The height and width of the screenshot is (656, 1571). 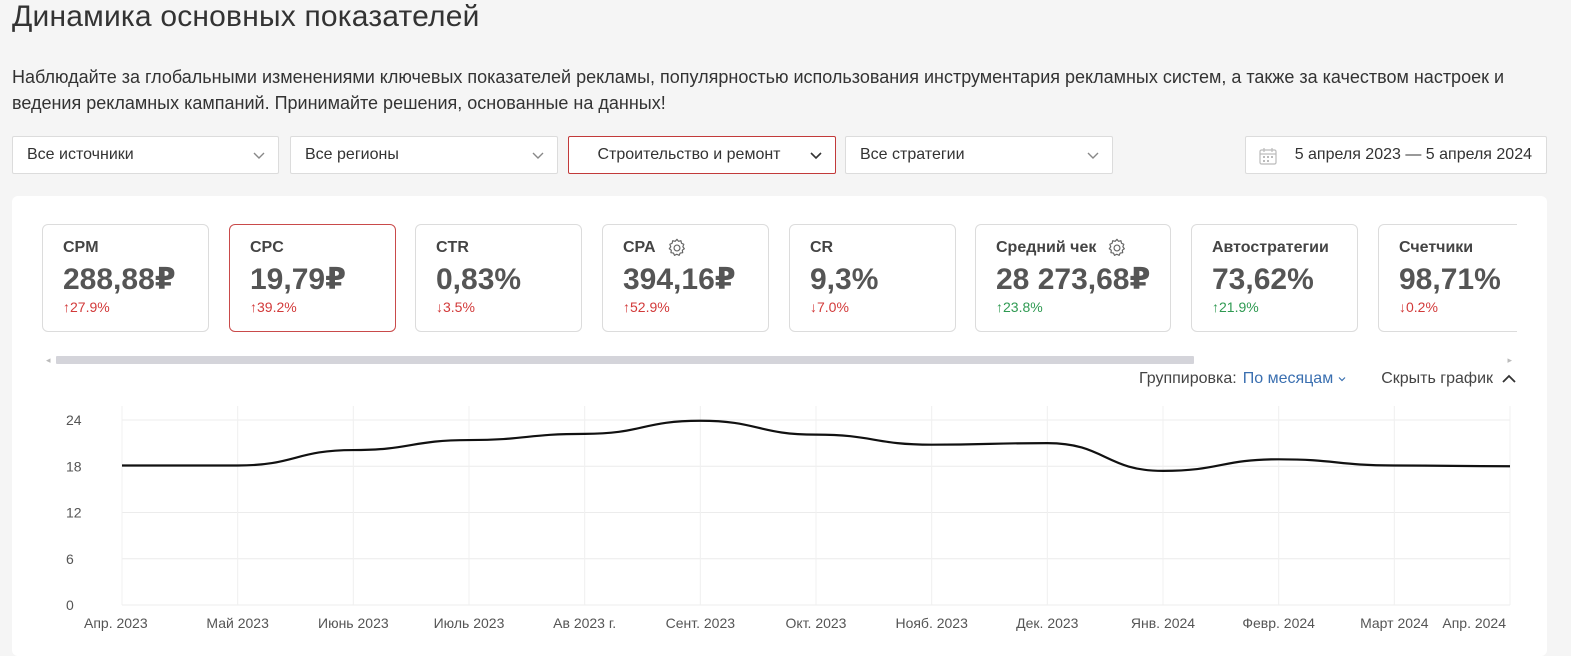 What do you see at coordinates (816, 445) in the screenshot?
I see `series-line-cpc` at bounding box center [816, 445].